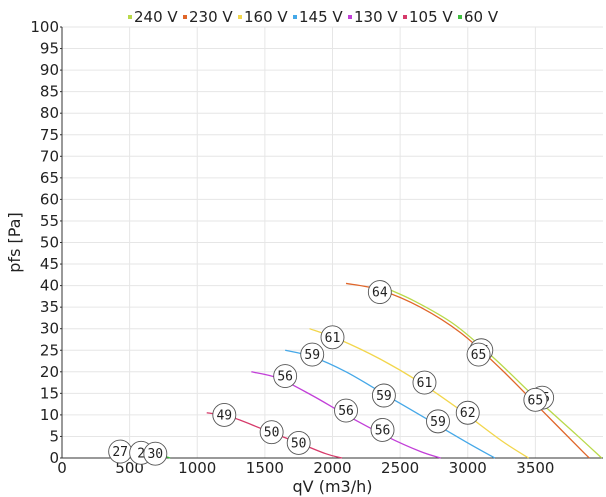 The width and height of the screenshot is (606, 497). I want to click on x-axis-title: qV (m3/h), so click(333, 486).